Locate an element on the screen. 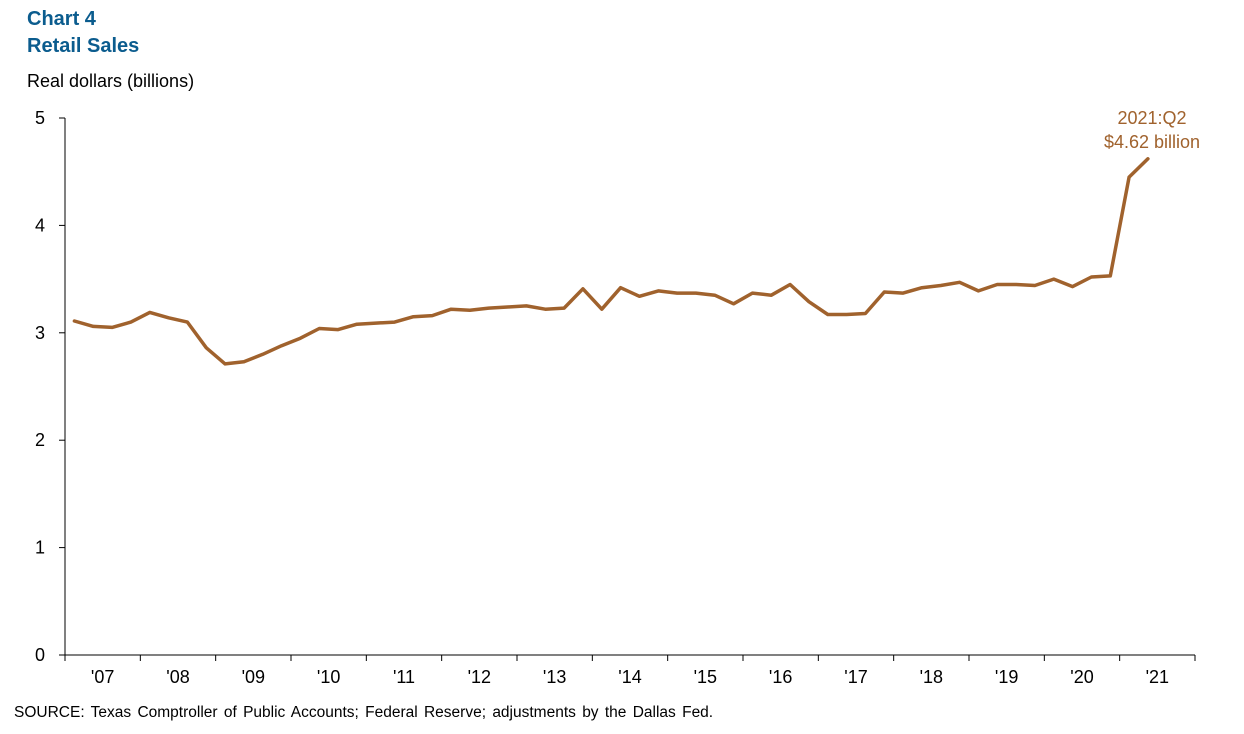 This screenshot has height=734, width=1244. y-axis-ticks: 0 1 2 3 4 5 is located at coordinates (50, 386).